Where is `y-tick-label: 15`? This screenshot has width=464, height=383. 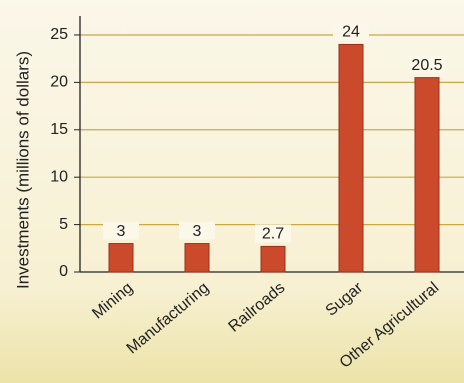 y-tick-label: 15 is located at coordinates (59, 129).